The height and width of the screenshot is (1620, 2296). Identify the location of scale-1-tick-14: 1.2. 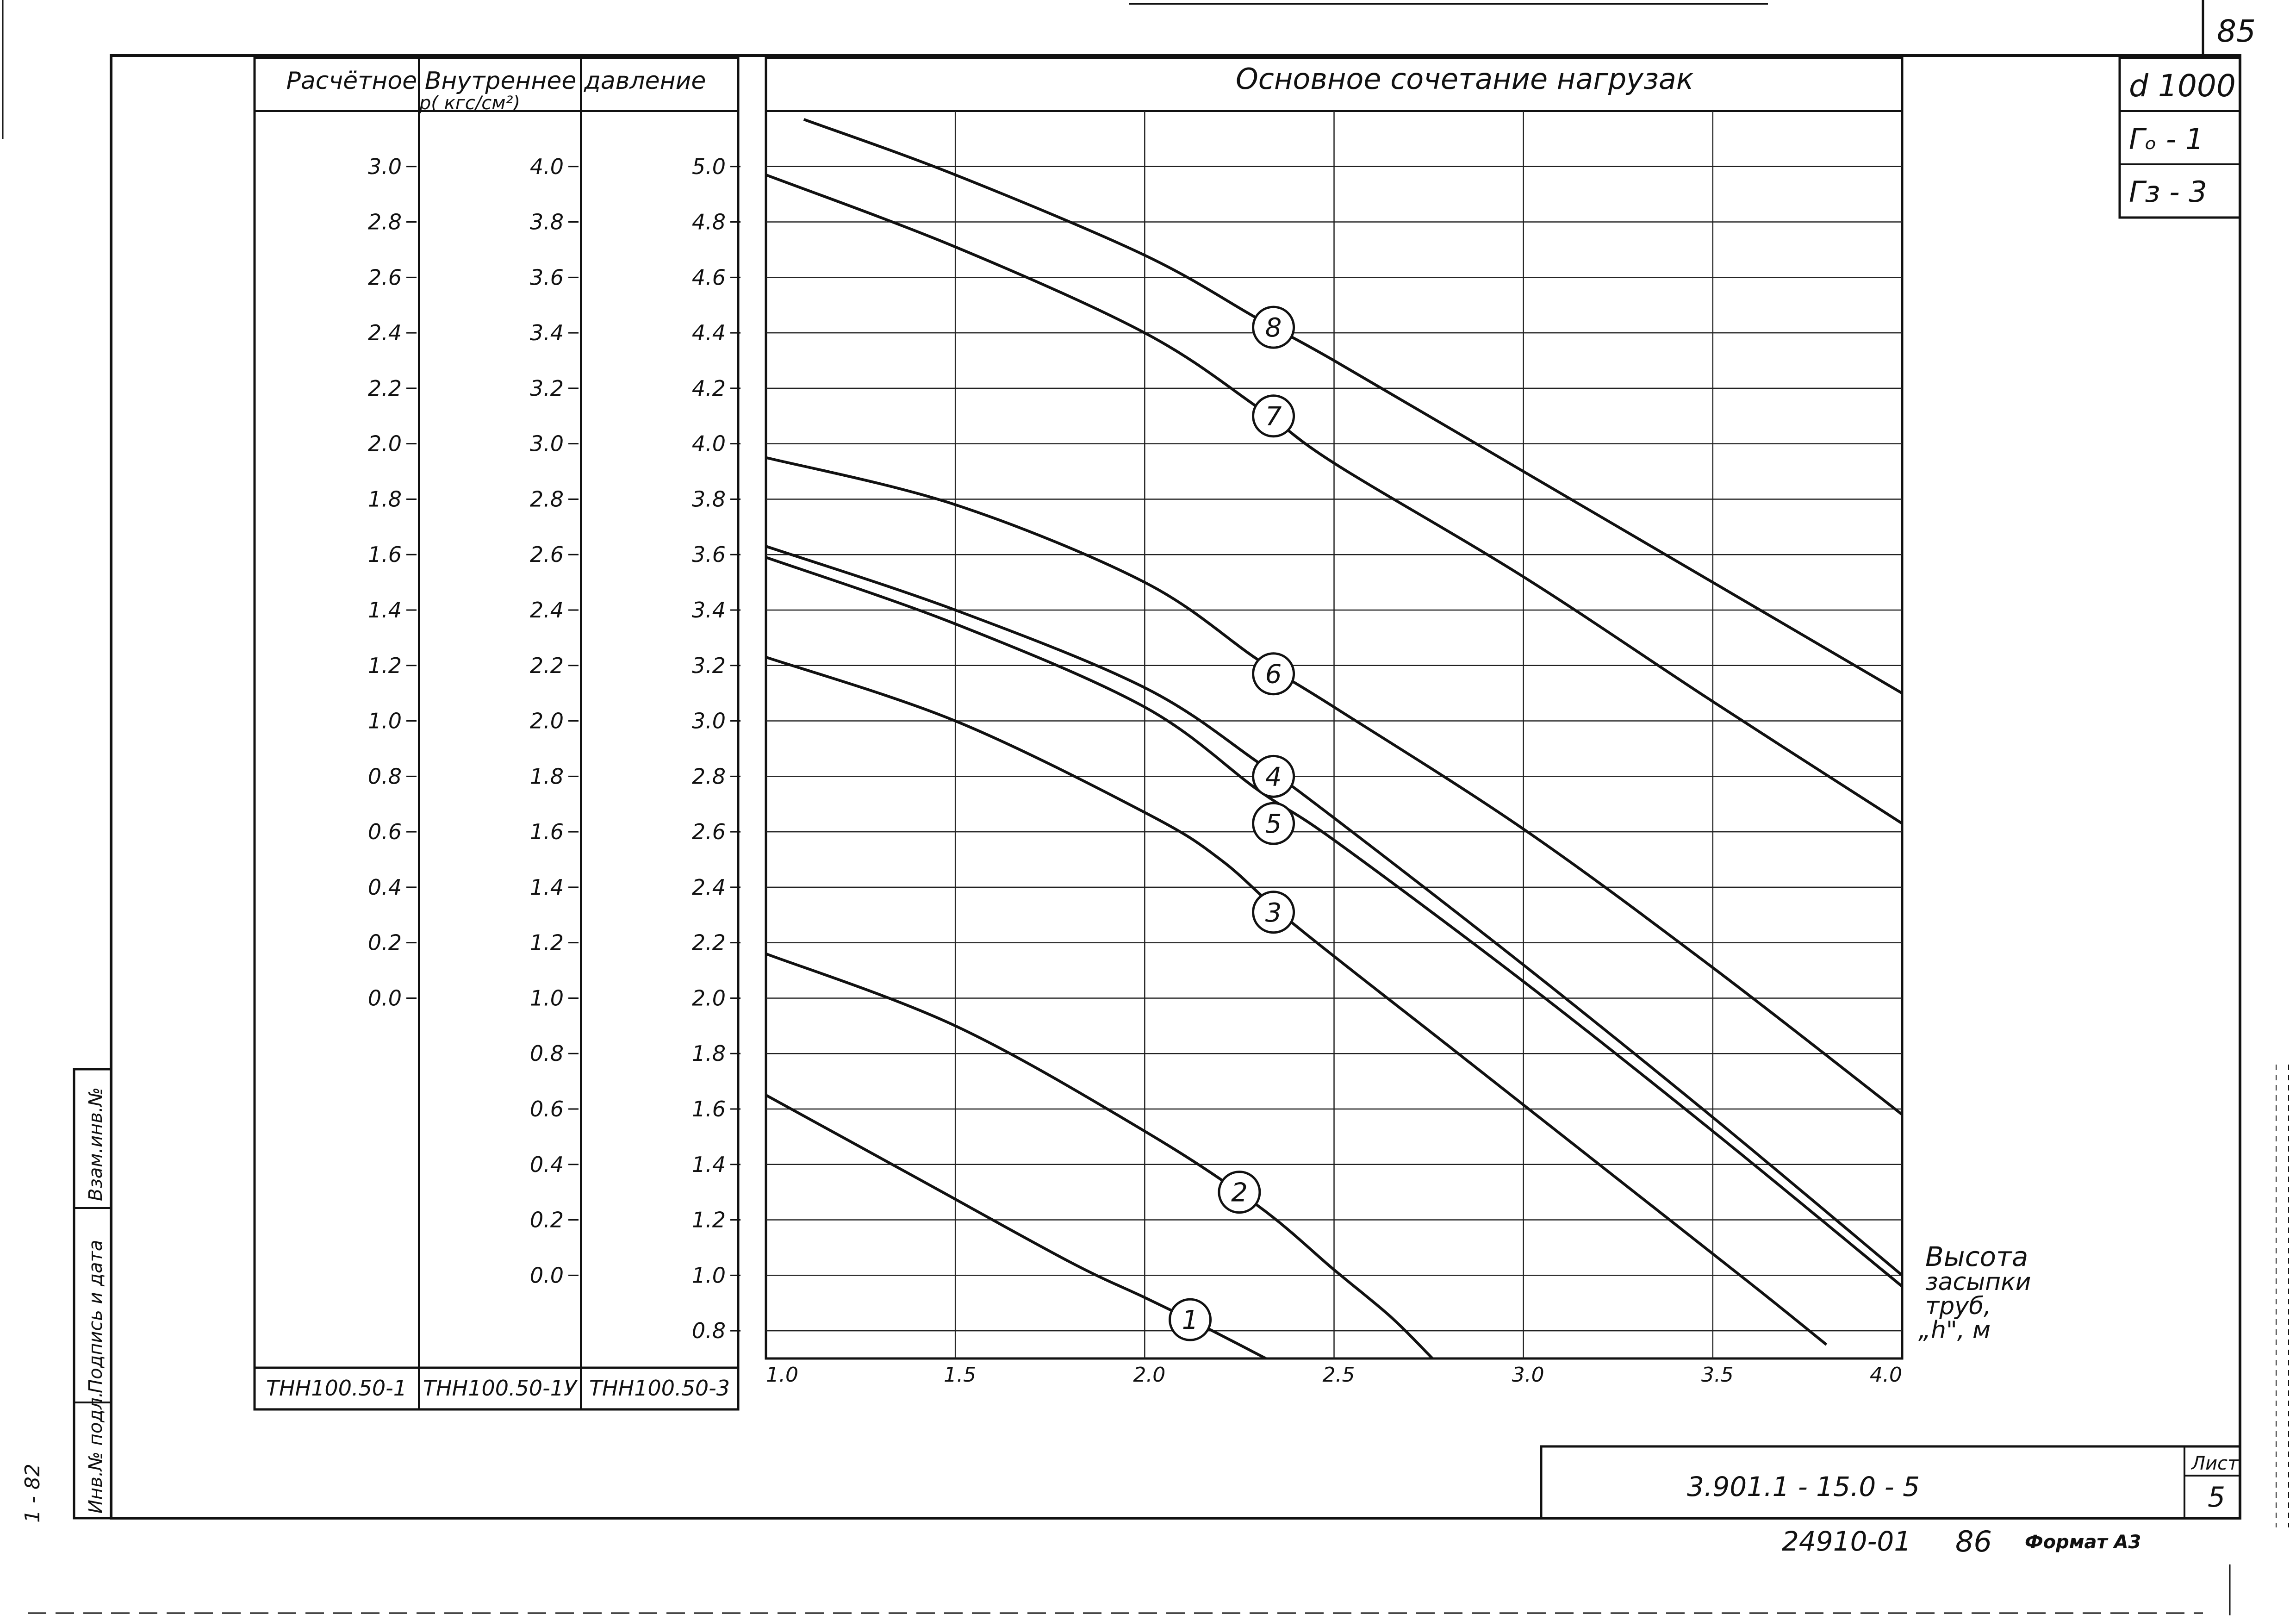
(547, 942).